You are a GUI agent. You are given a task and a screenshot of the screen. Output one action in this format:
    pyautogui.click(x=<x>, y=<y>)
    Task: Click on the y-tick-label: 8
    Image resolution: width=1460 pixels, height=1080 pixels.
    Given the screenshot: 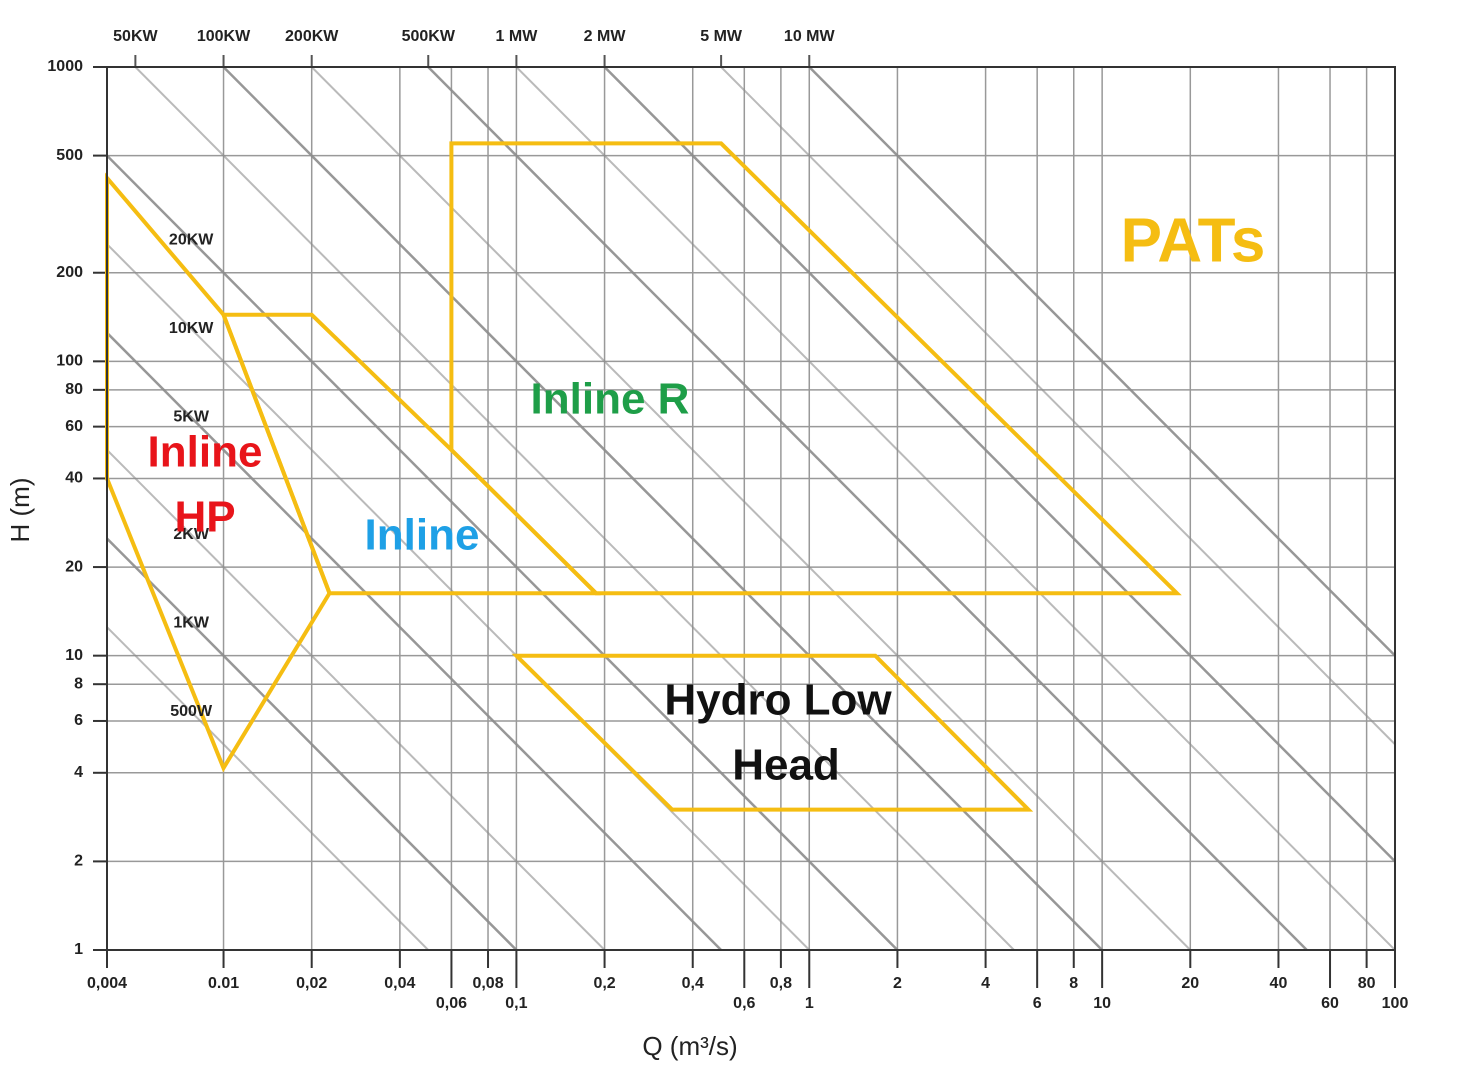 What is the action you would take?
    pyautogui.click(x=78, y=683)
    